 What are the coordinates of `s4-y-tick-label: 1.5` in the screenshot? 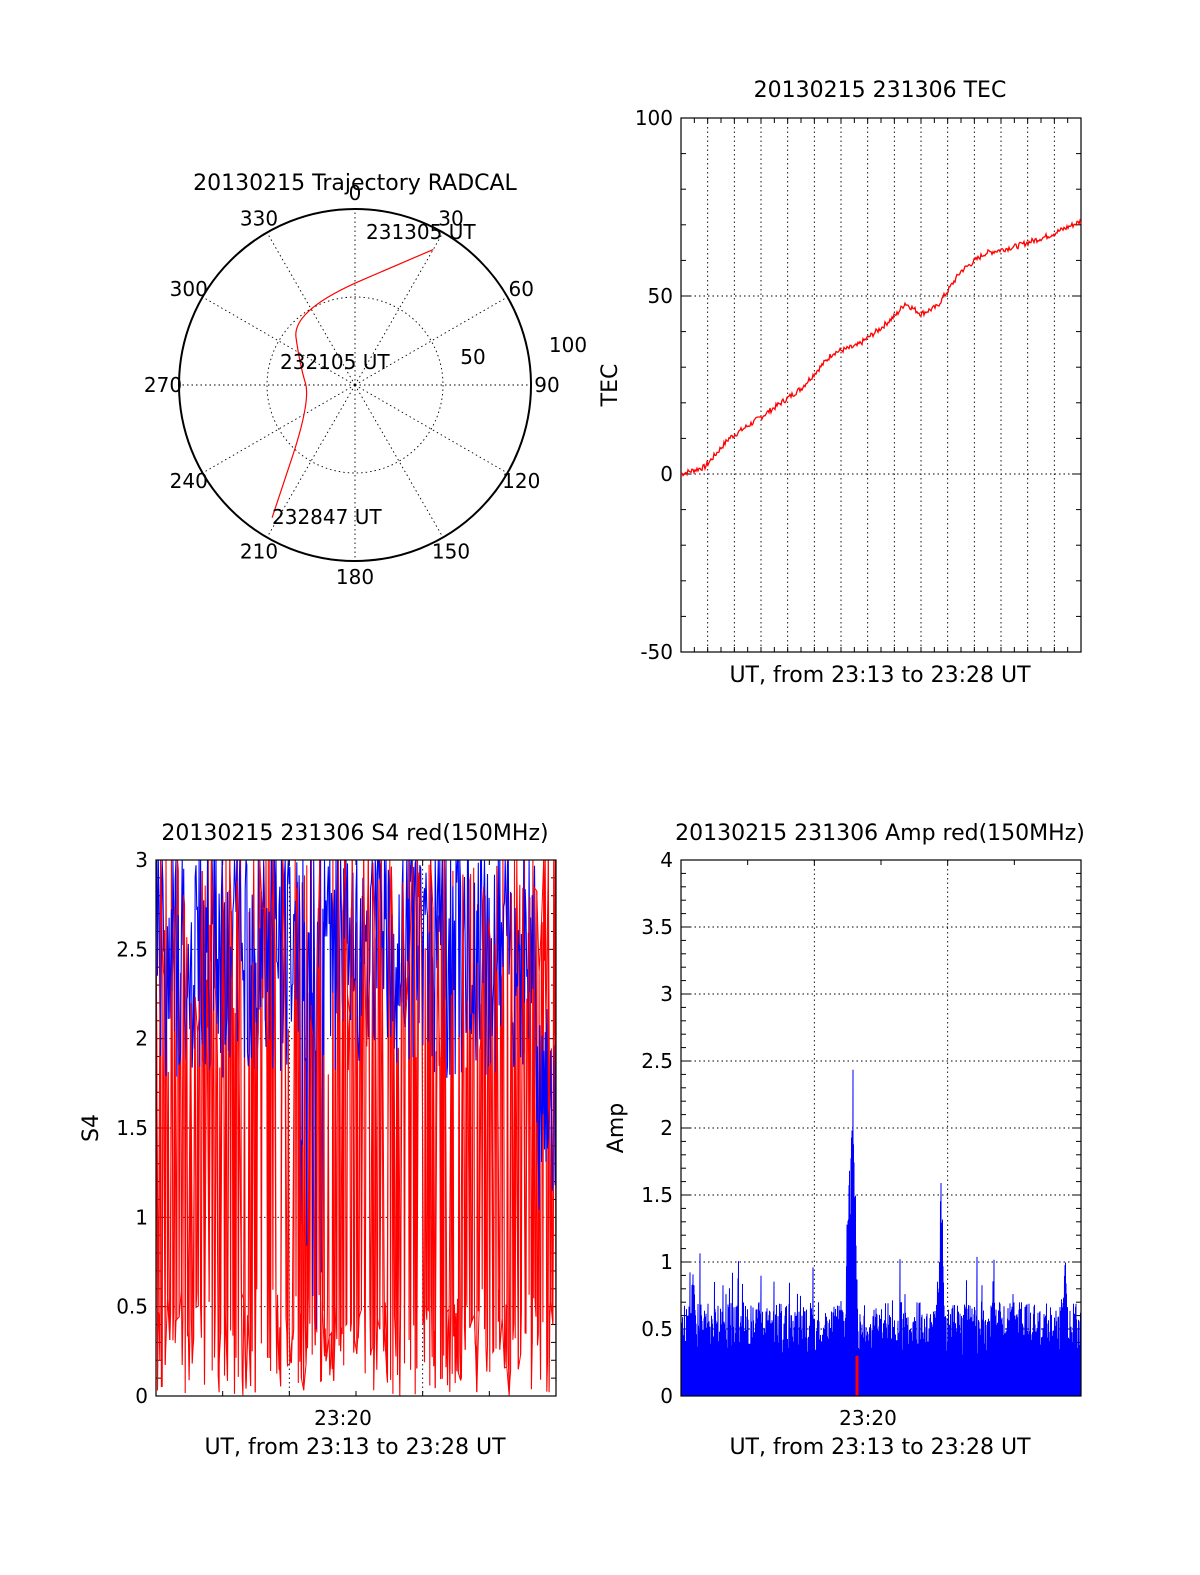 It's located at (132, 1128).